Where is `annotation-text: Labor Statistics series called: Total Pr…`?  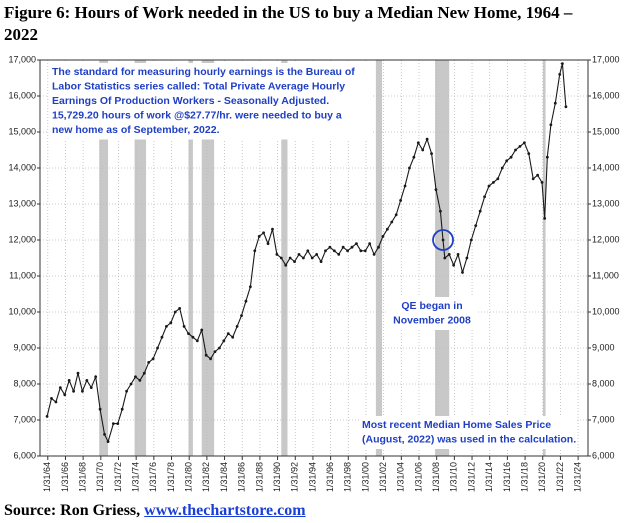
annotation-text: Labor Statistics series called: Total Pr… is located at coordinates (198, 86).